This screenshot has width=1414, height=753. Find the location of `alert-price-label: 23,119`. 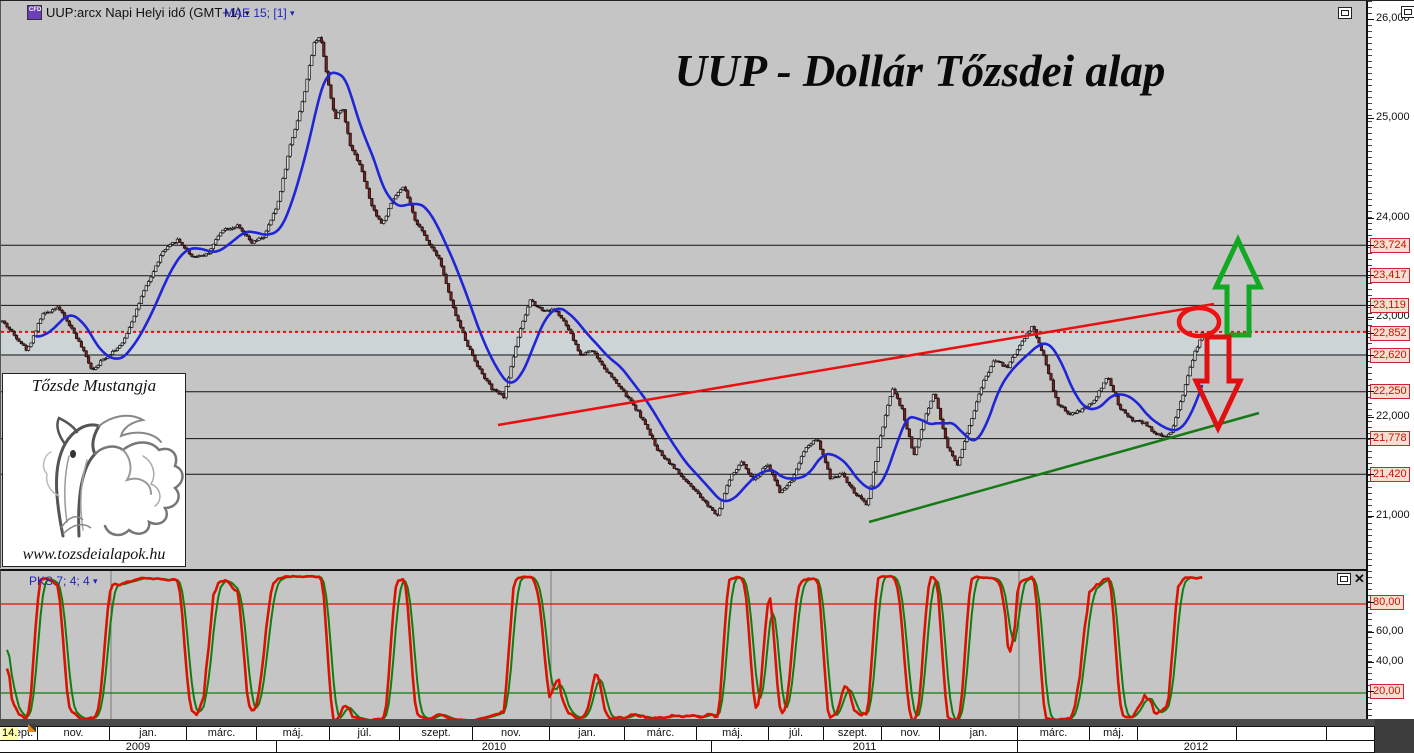

alert-price-label: 23,119 is located at coordinates (1389, 305).